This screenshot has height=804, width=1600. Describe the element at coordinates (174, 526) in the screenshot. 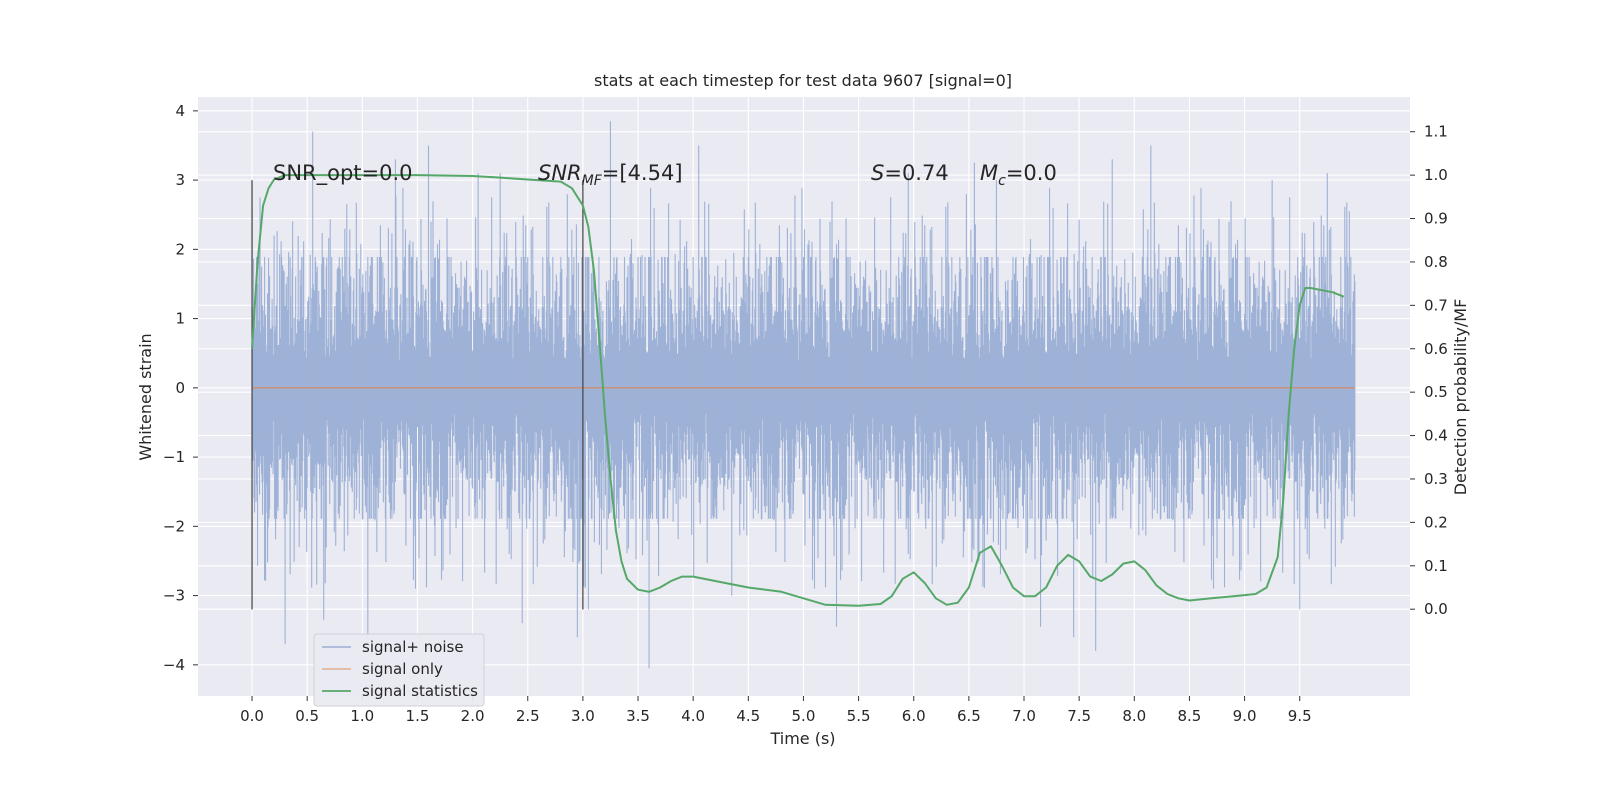

I see `y-tick-label: −2` at that location.